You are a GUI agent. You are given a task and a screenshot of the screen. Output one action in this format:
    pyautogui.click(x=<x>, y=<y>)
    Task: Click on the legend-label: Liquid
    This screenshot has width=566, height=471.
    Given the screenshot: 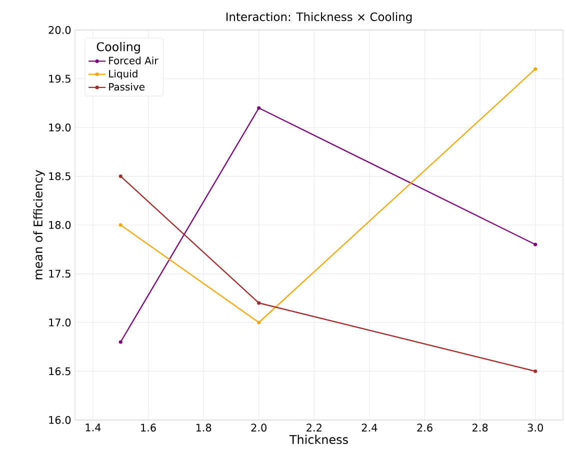 What is the action you would take?
    pyautogui.click(x=123, y=75)
    